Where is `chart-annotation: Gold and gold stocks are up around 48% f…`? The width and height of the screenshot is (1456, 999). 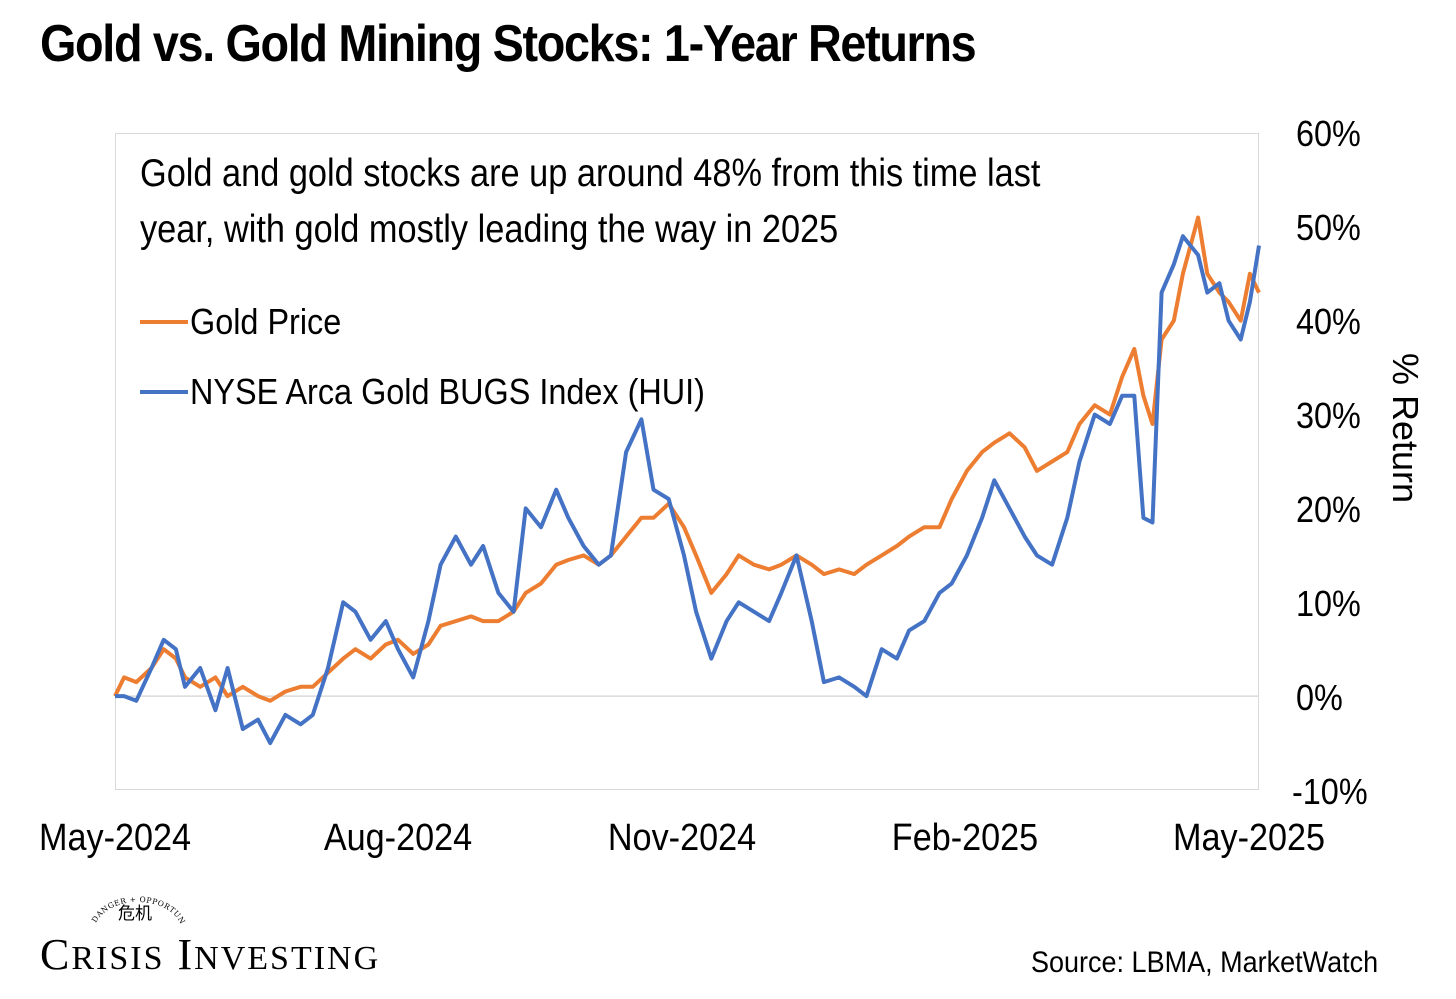 chart-annotation: Gold and gold stocks are up around 48% f… is located at coordinates (590, 202).